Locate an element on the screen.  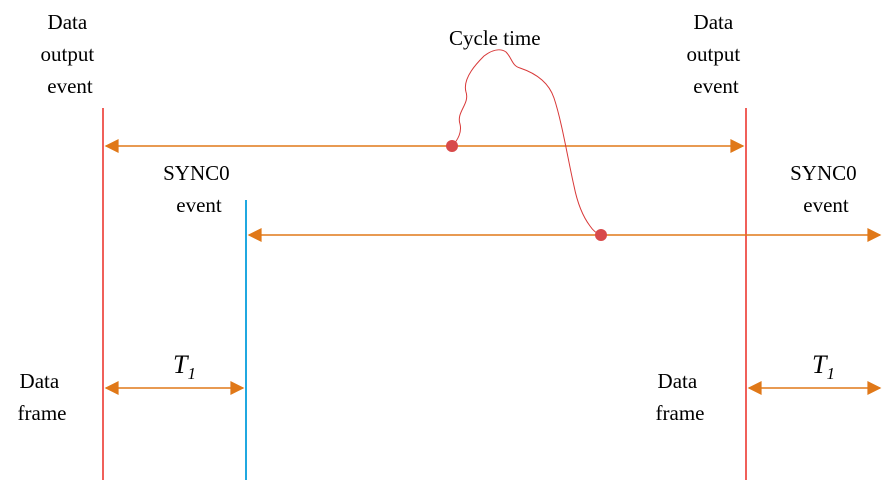
data-frame-label-left: Data frame is located at coordinates (42, 397).